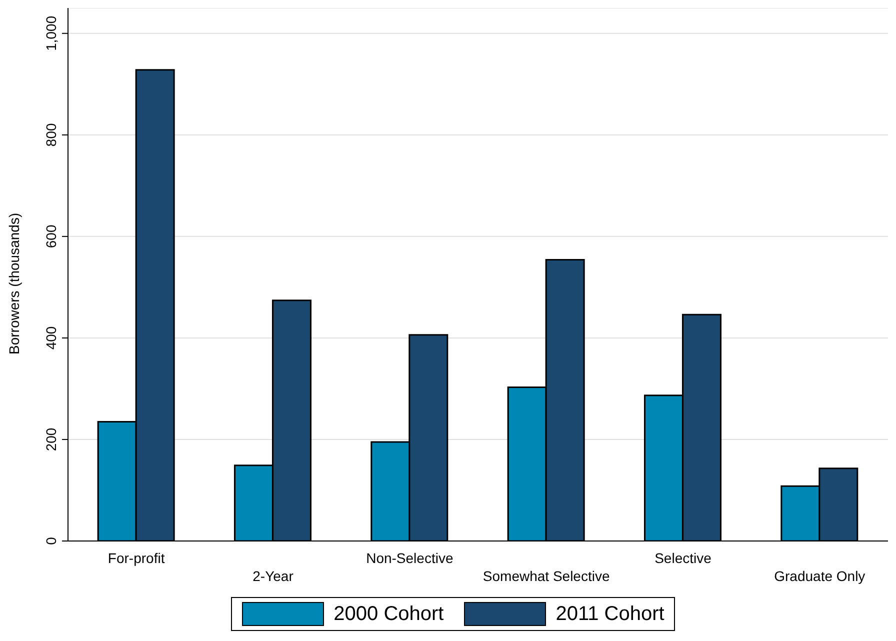 The width and height of the screenshot is (896, 641). Describe the element at coordinates (14, 283) in the screenshot. I see `y-axis-title: Borrowers (thousands)` at that location.